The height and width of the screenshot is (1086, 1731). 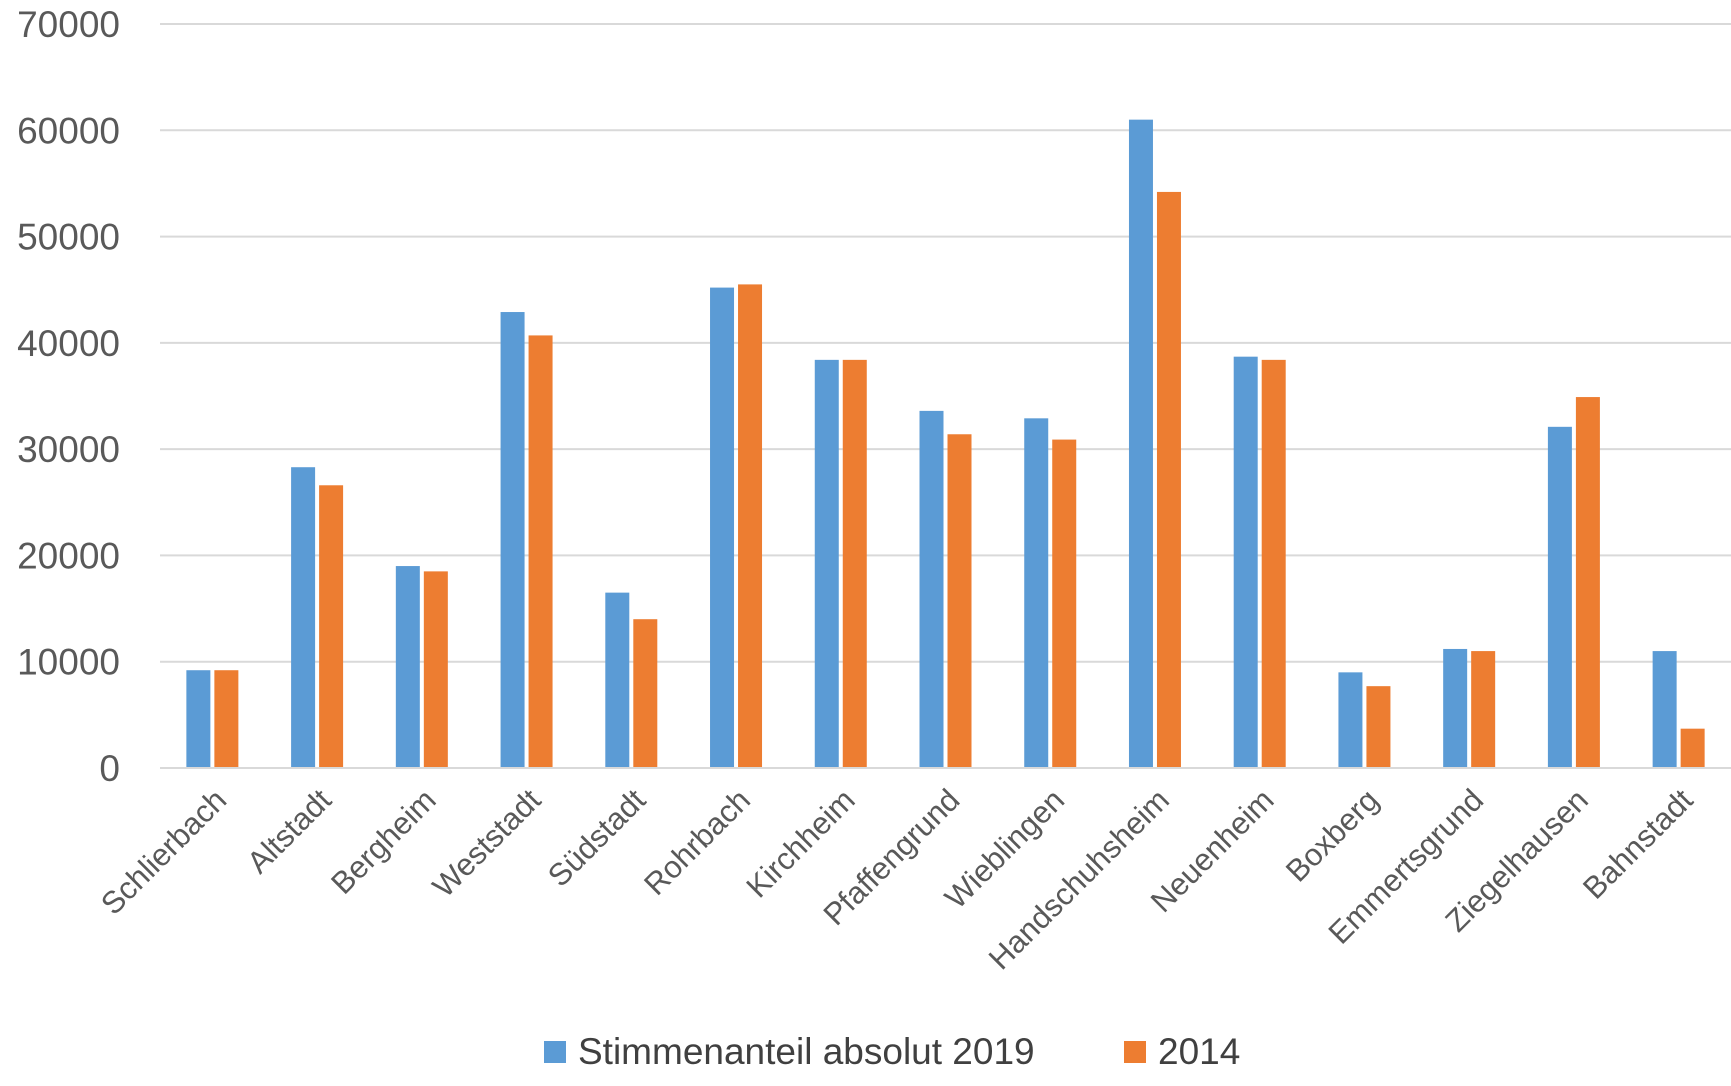 What do you see at coordinates (303, 617) in the screenshot?
I see `bar-series1-altstadt` at bounding box center [303, 617].